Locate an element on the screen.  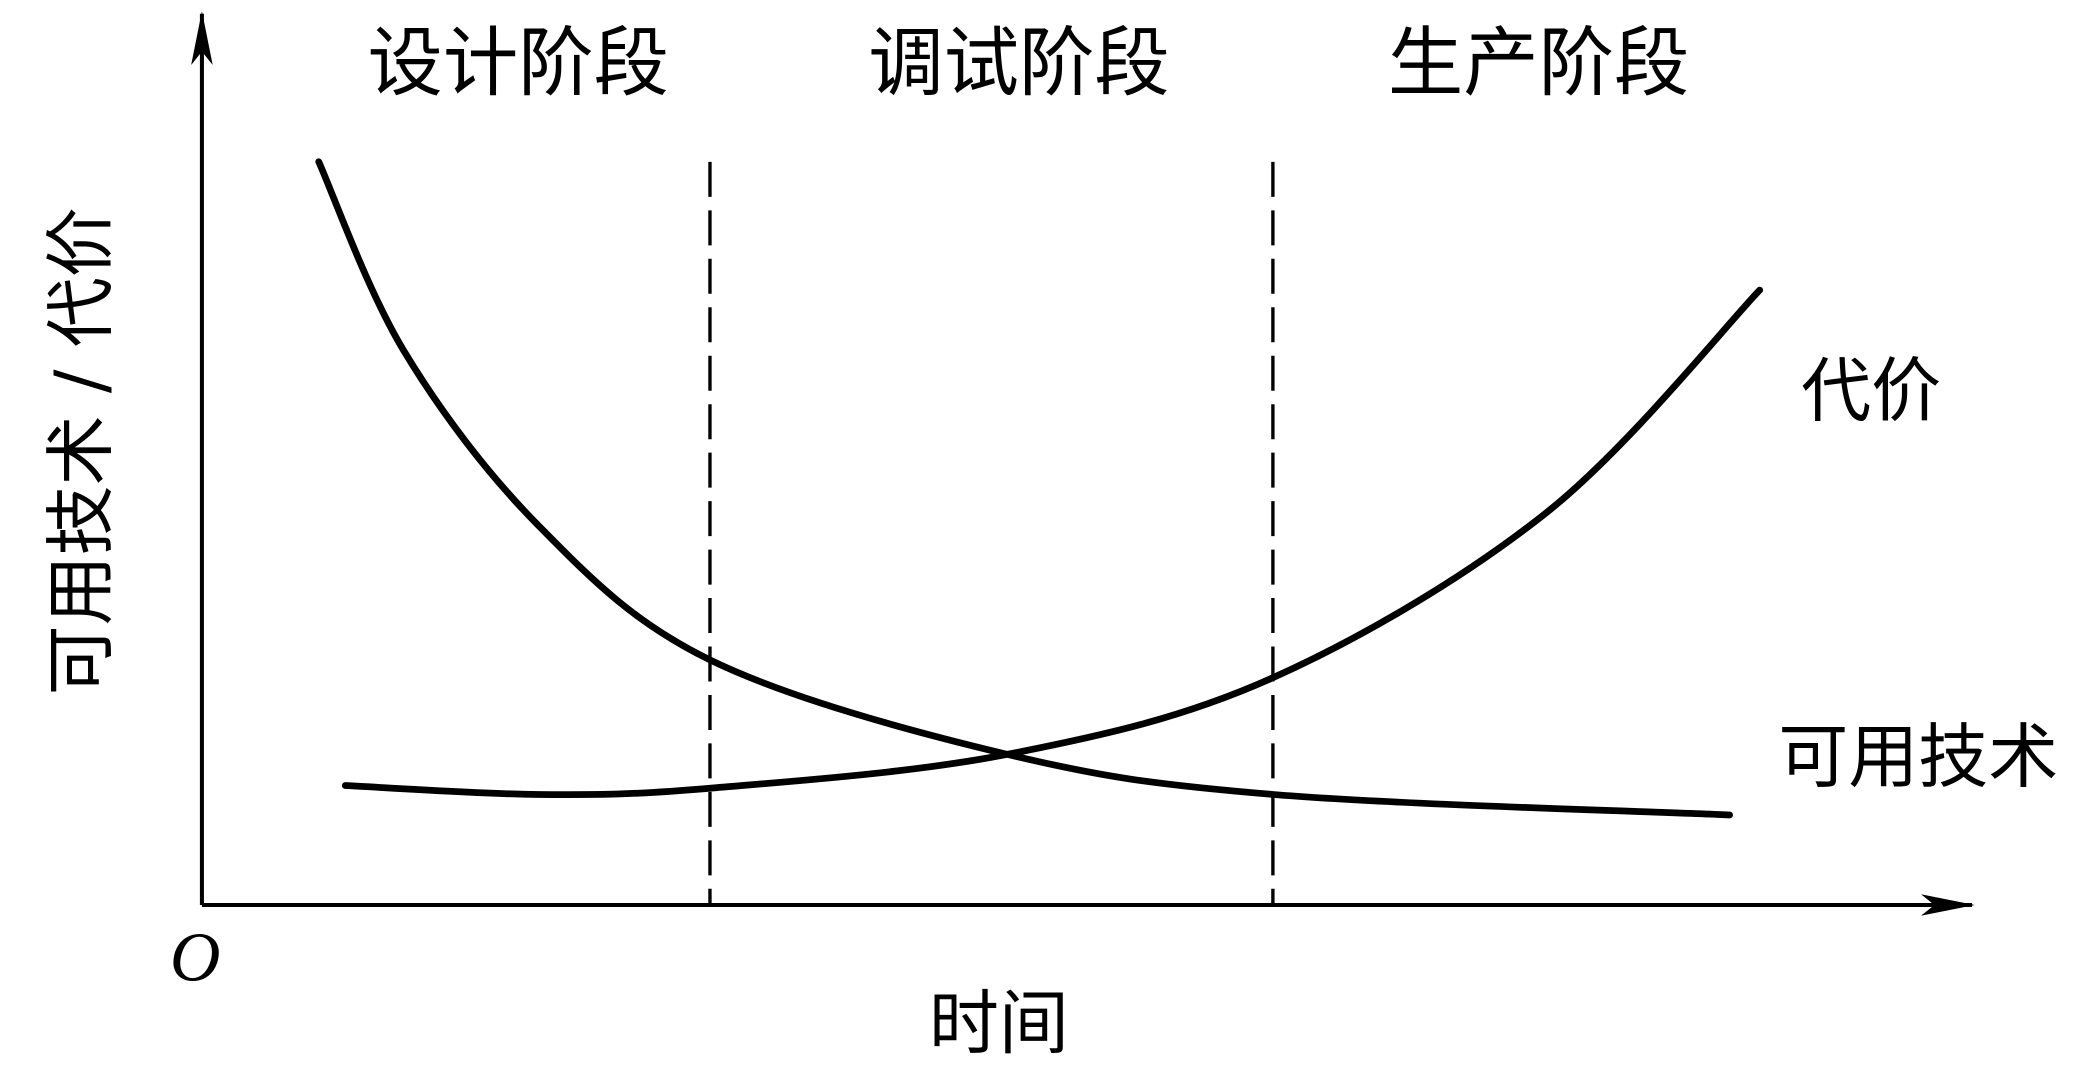
series-label-technology: 可用技术 is located at coordinates (1918, 757).